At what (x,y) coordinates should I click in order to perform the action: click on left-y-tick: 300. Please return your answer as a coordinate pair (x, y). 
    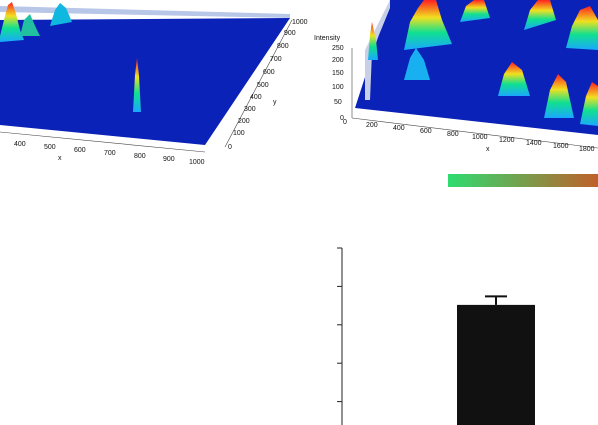
    Looking at the image, I should click on (250, 109).